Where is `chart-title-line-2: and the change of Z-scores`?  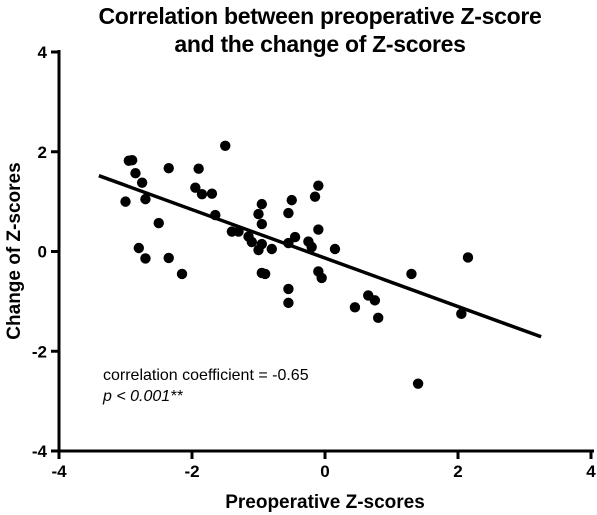
chart-title-line-2: and the change of Z-scores is located at coordinates (320, 44).